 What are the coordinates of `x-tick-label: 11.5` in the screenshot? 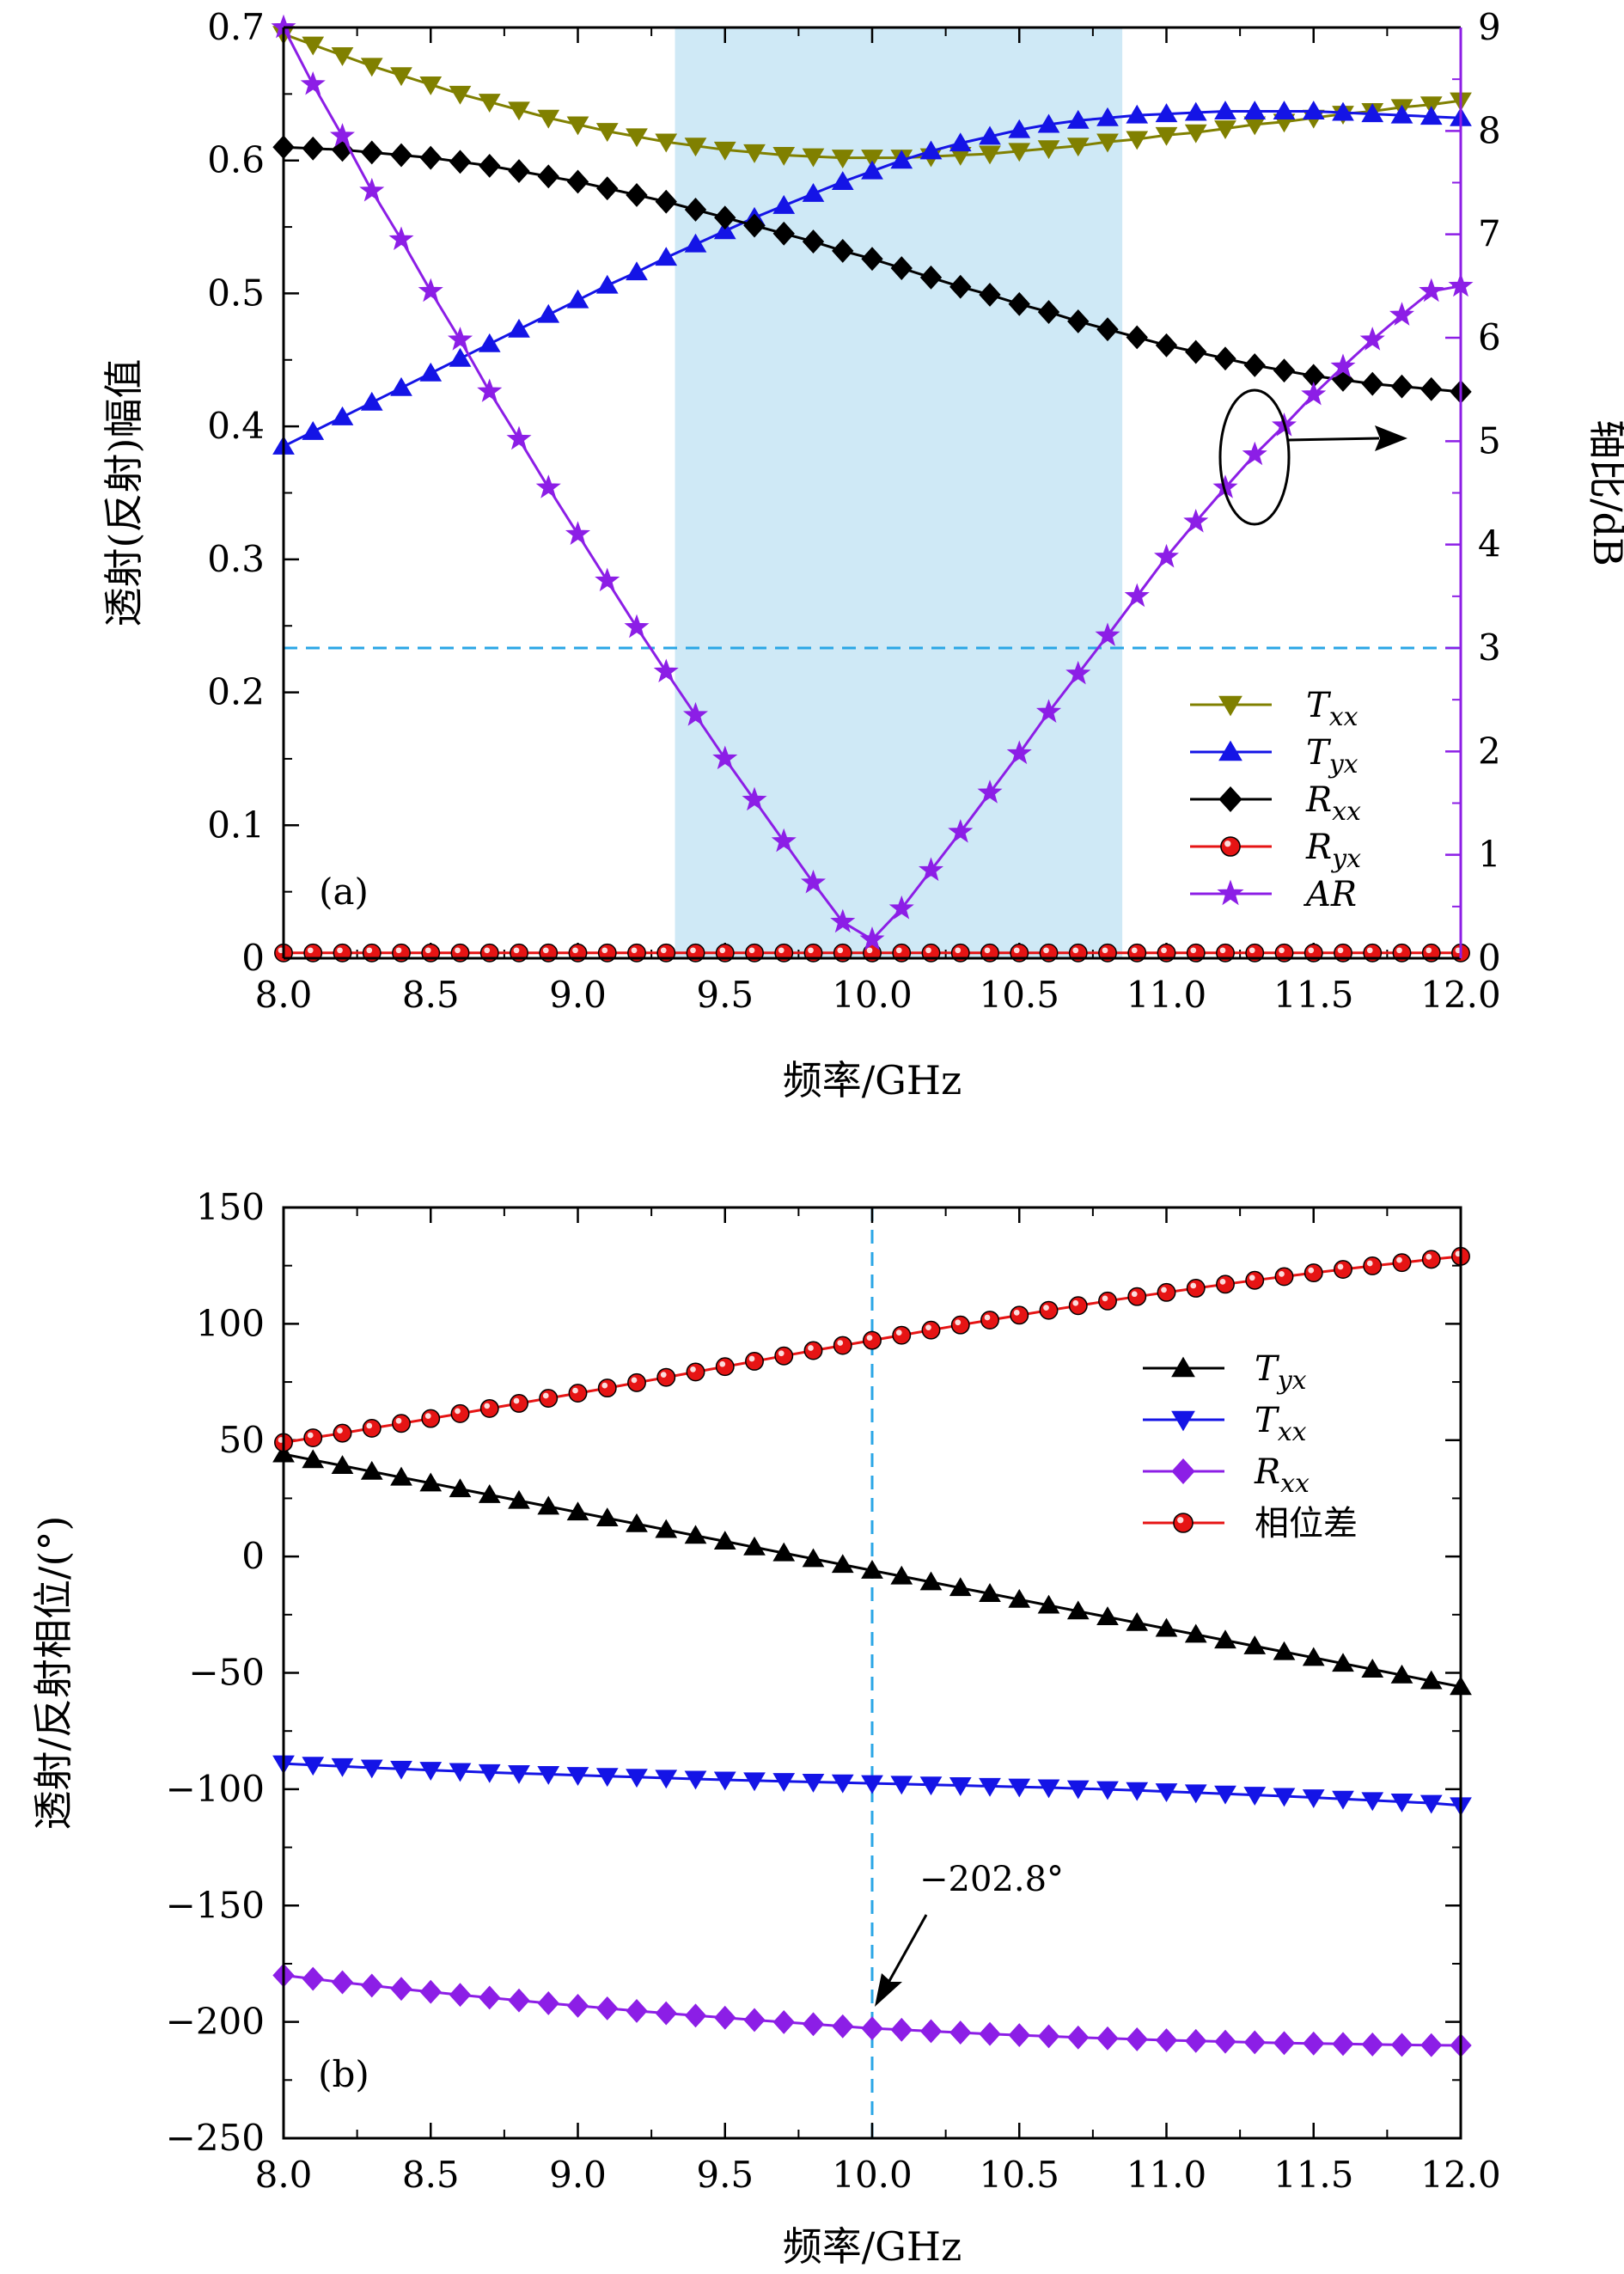 It's located at (1313, 2175).